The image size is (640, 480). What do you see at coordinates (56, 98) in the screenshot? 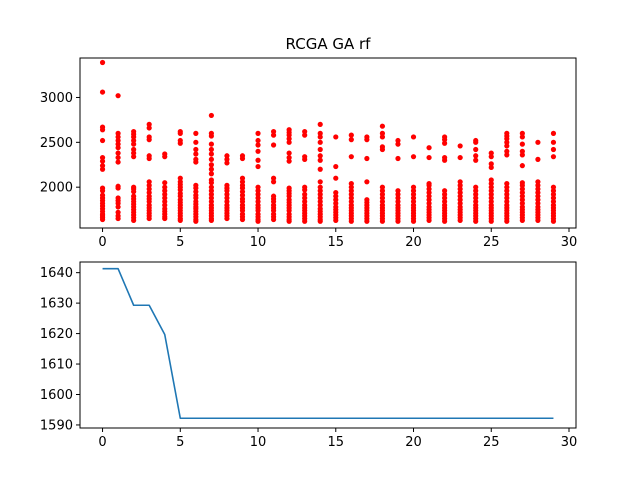
I see `top-y-tick-label: 3000` at bounding box center [56, 98].